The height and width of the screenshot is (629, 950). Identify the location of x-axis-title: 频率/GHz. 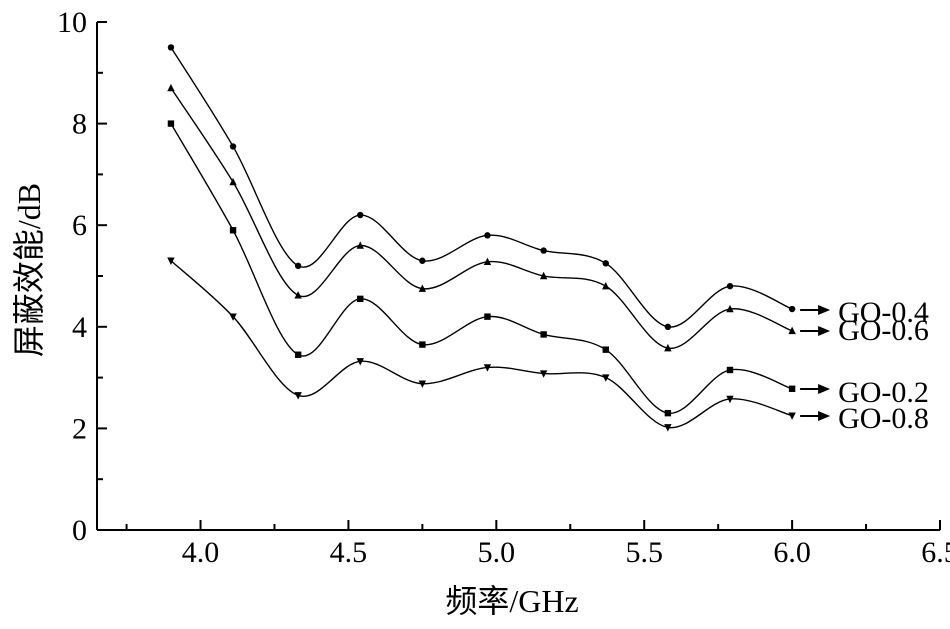
(511, 601).